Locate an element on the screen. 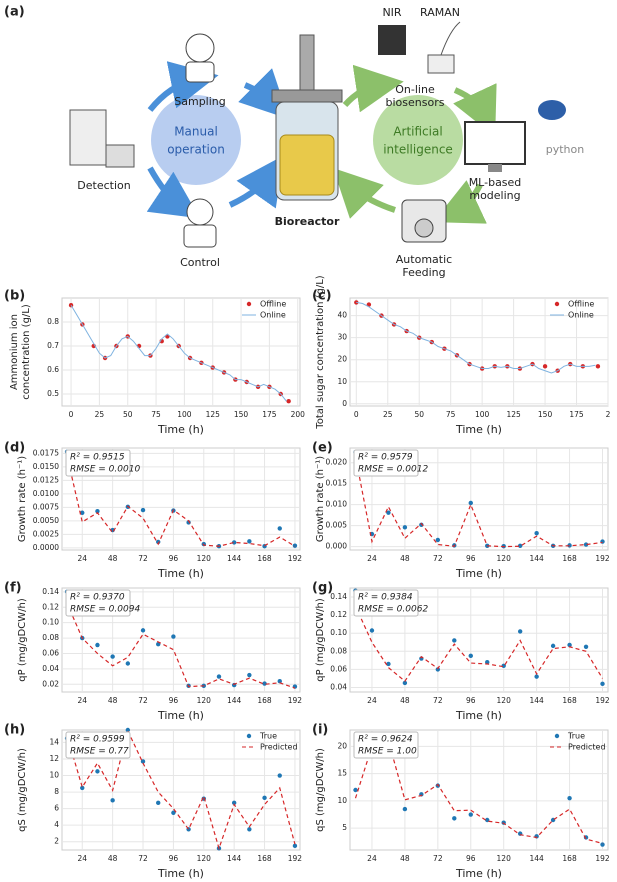 The image size is (617, 882). y-tick-label: 0.14 is located at coordinates (50, 591).